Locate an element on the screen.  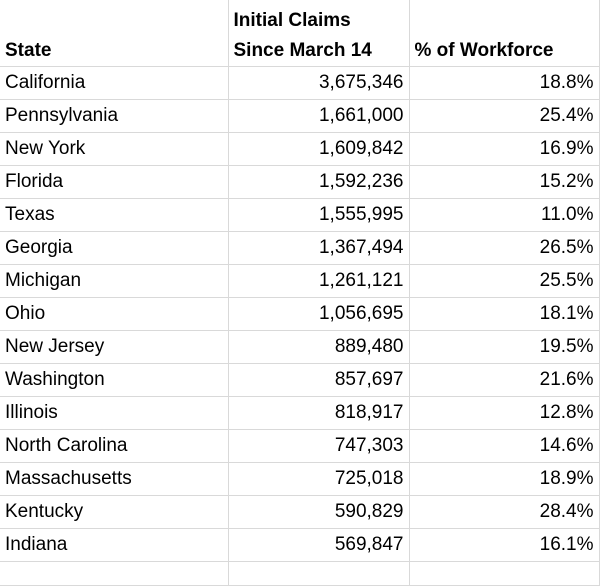
cell-state: Texas is located at coordinates (114, 215).